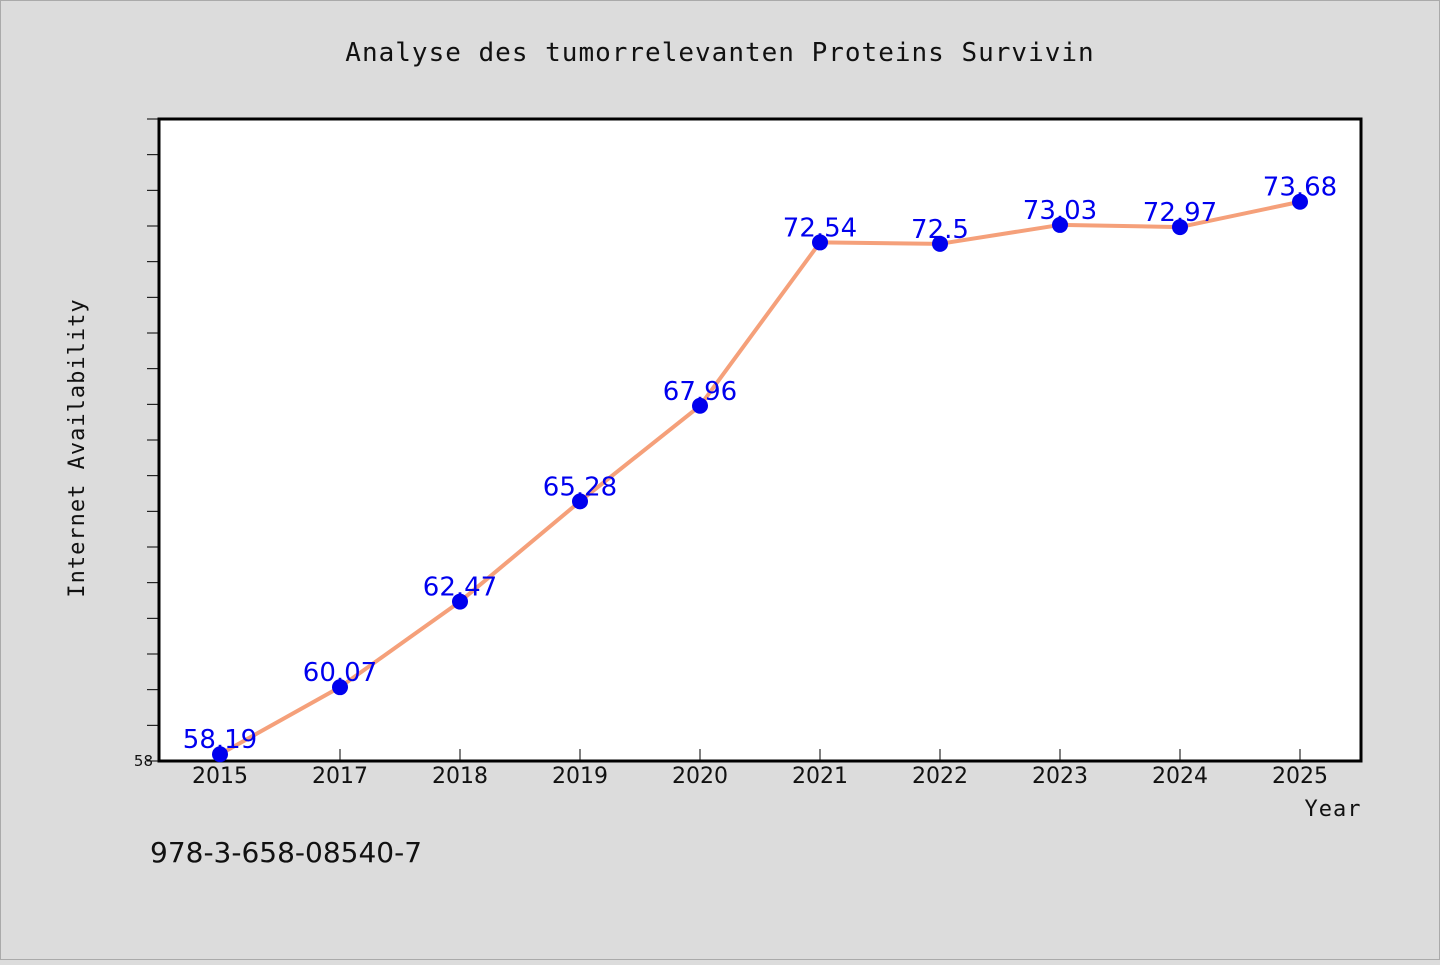 The height and width of the screenshot is (965, 1440). Describe the element at coordinates (700, 776) in the screenshot. I see `x-tick-label: 2020` at that location.